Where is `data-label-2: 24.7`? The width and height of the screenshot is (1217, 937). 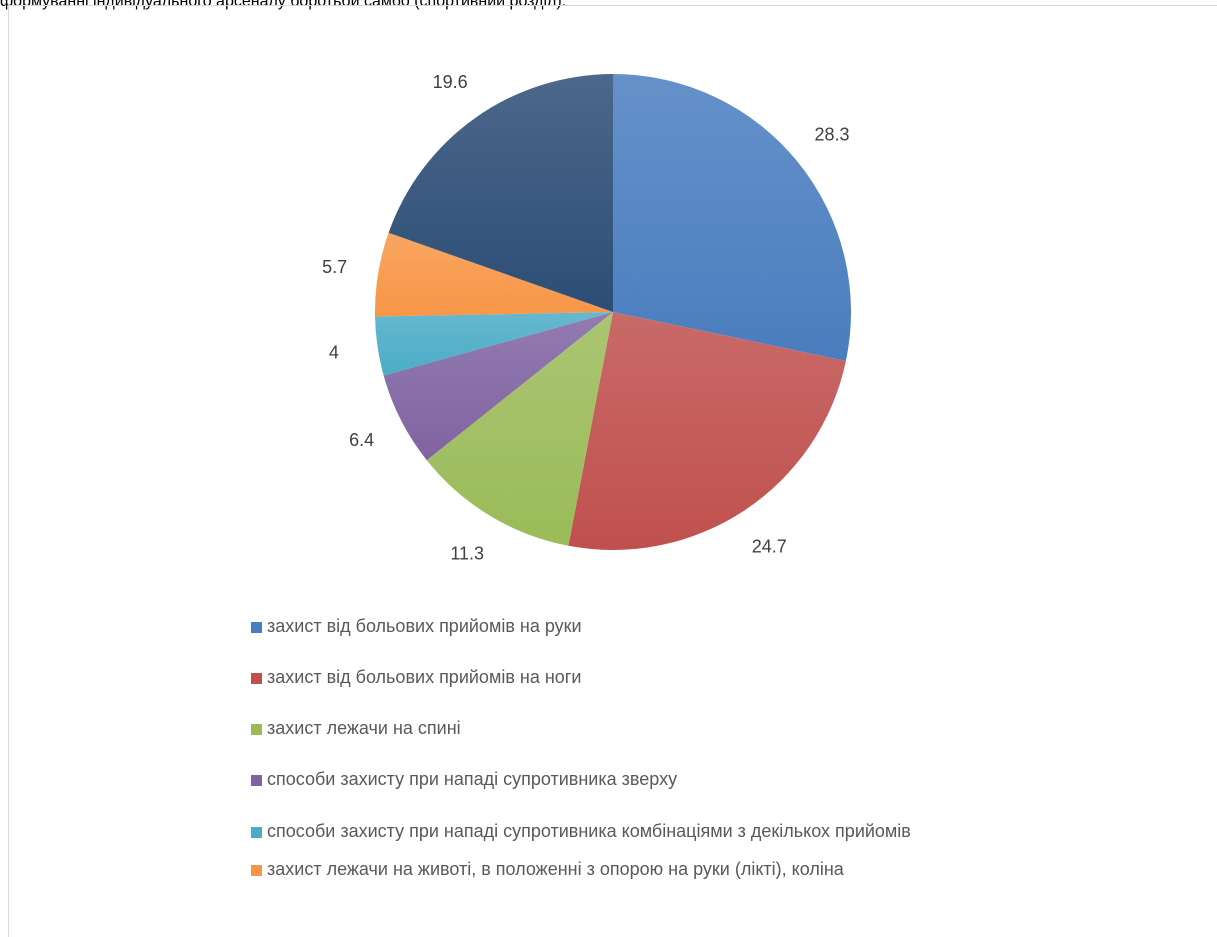 data-label-2: 24.7 is located at coordinates (769, 547).